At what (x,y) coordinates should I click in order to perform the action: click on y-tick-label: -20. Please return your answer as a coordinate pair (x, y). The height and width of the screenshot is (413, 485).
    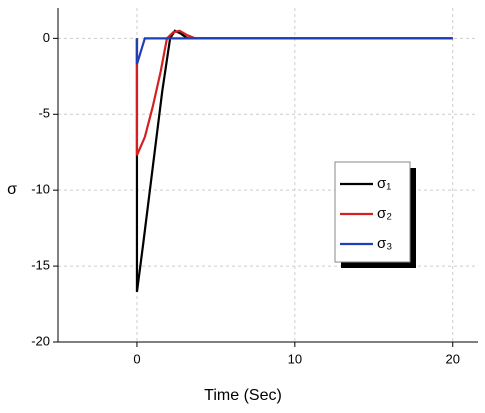
    Looking at the image, I should click on (40, 340).